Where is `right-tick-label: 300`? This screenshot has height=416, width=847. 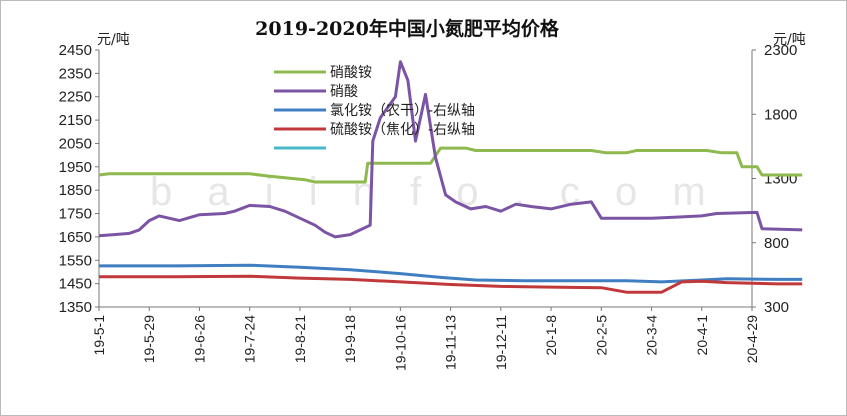
right-tick-label: 300 is located at coordinates (776, 307).